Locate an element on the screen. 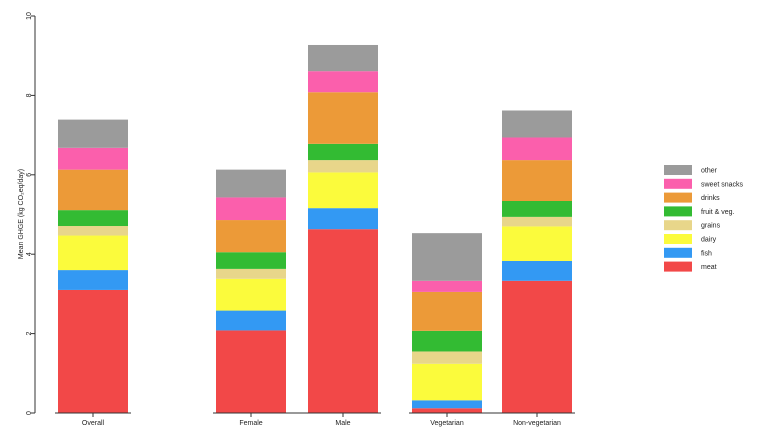  x-tick-label: Overall is located at coordinates (93, 423).